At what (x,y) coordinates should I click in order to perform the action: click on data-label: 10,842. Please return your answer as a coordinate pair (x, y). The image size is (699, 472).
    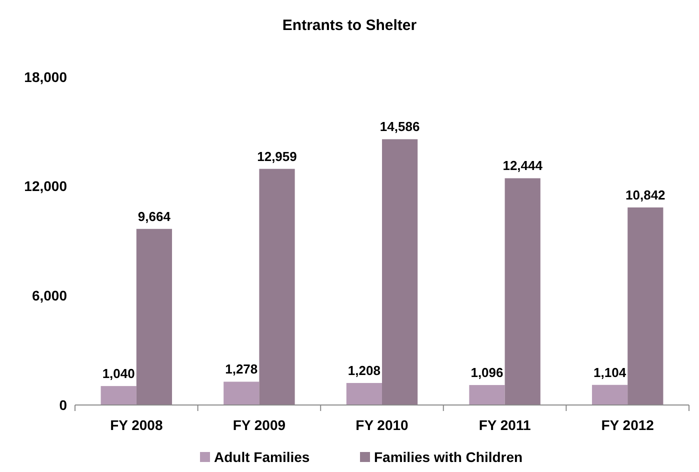
    Looking at the image, I should click on (646, 194).